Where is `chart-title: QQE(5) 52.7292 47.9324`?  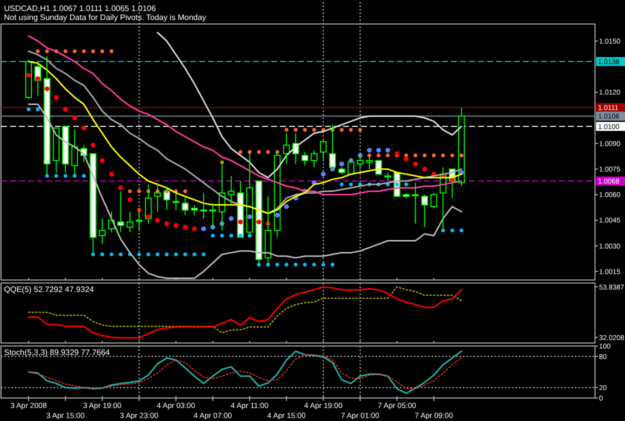 chart-title: QQE(5) 52.7292 47.9324 is located at coordinates (49, 289).